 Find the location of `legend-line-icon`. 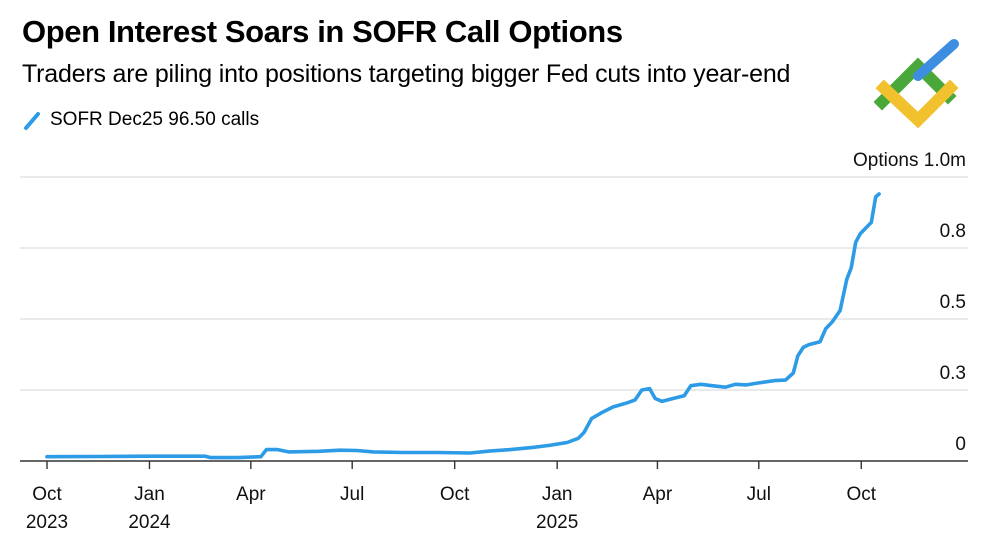

legend-line-icon is located at coordinates (32, 121).